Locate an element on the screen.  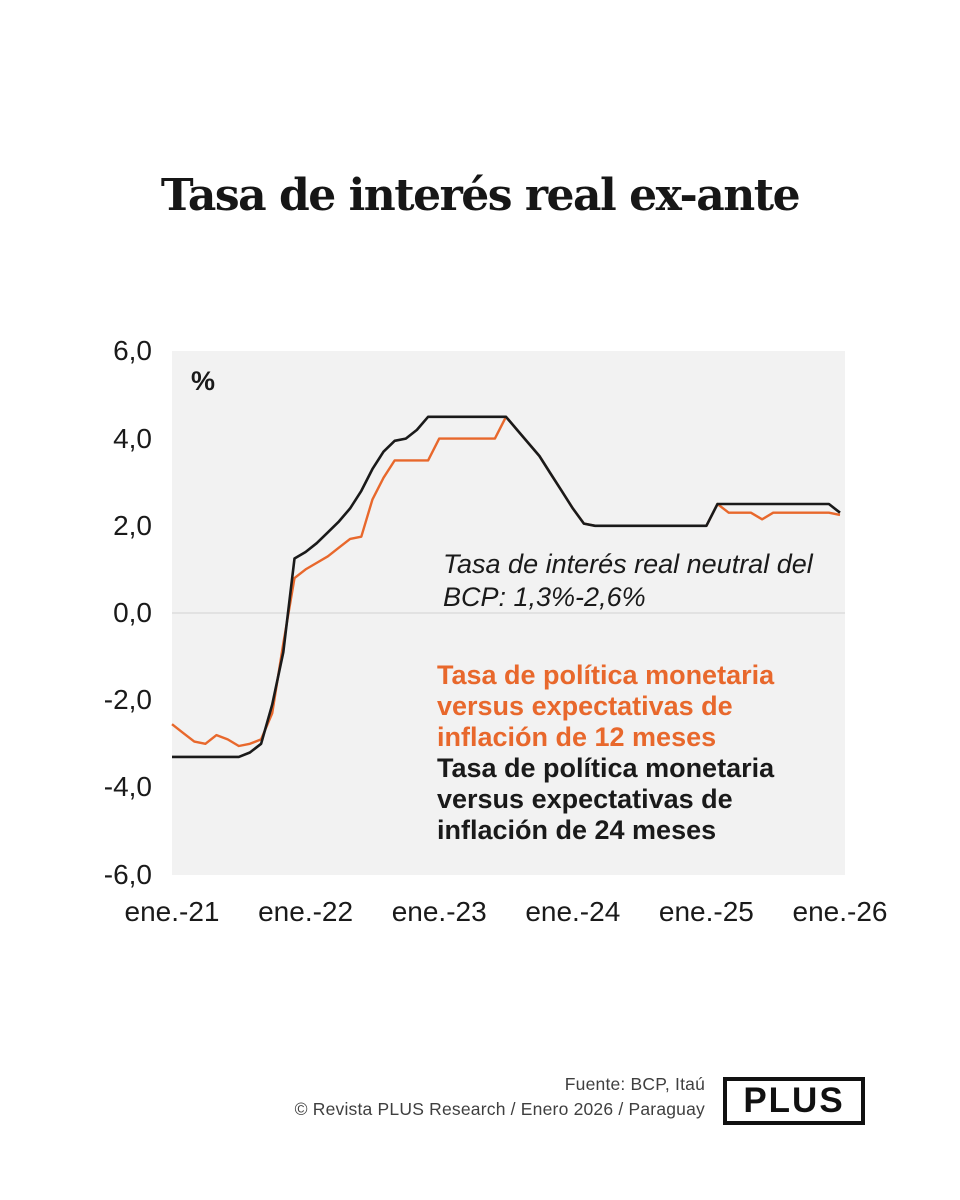
x-tick-label: ene.-22 is located at coordinates (306, 911).